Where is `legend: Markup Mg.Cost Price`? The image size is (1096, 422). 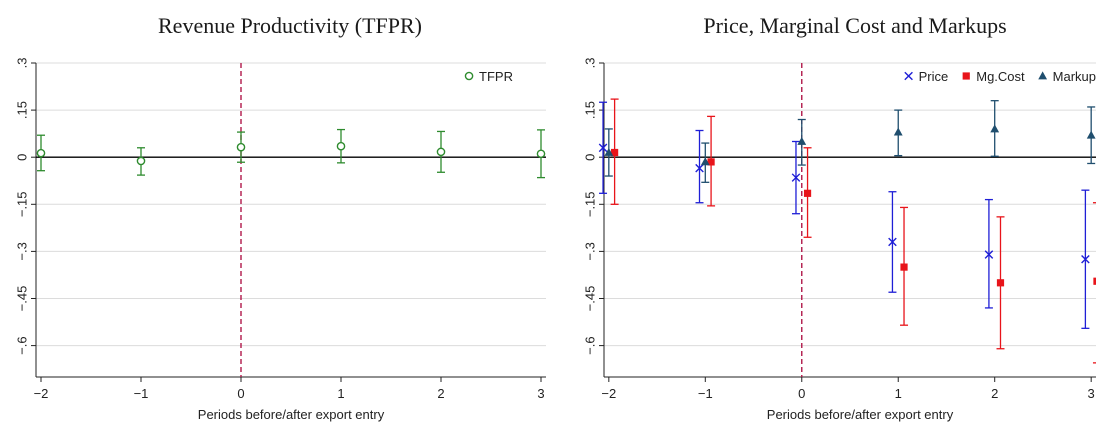
legend: Markup Mg.Cost Price is located at coordinates (1000, 76).